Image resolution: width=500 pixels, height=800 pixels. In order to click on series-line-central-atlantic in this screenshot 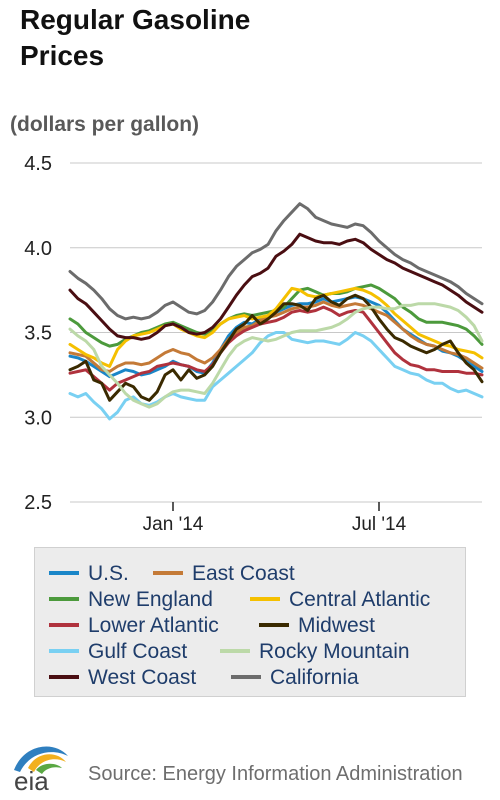, I will do `click(276, 327)`.